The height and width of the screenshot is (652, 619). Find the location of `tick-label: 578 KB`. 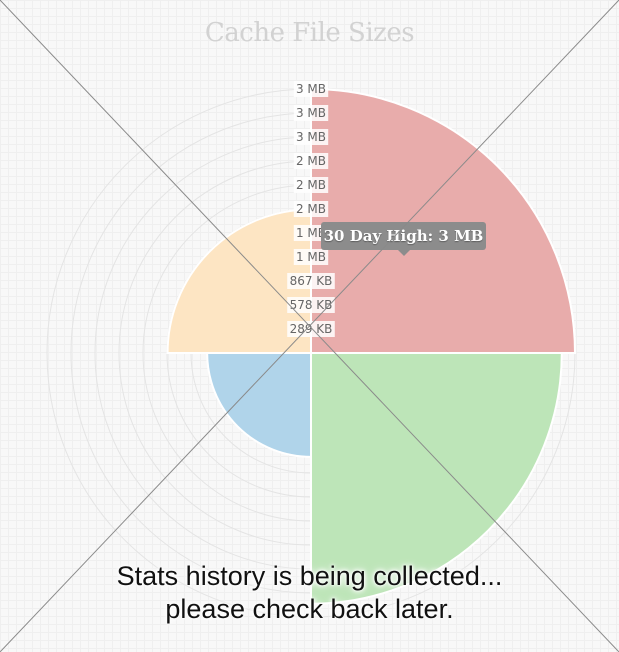

tick-label: 578 KB is located at coordinates (311, 305).